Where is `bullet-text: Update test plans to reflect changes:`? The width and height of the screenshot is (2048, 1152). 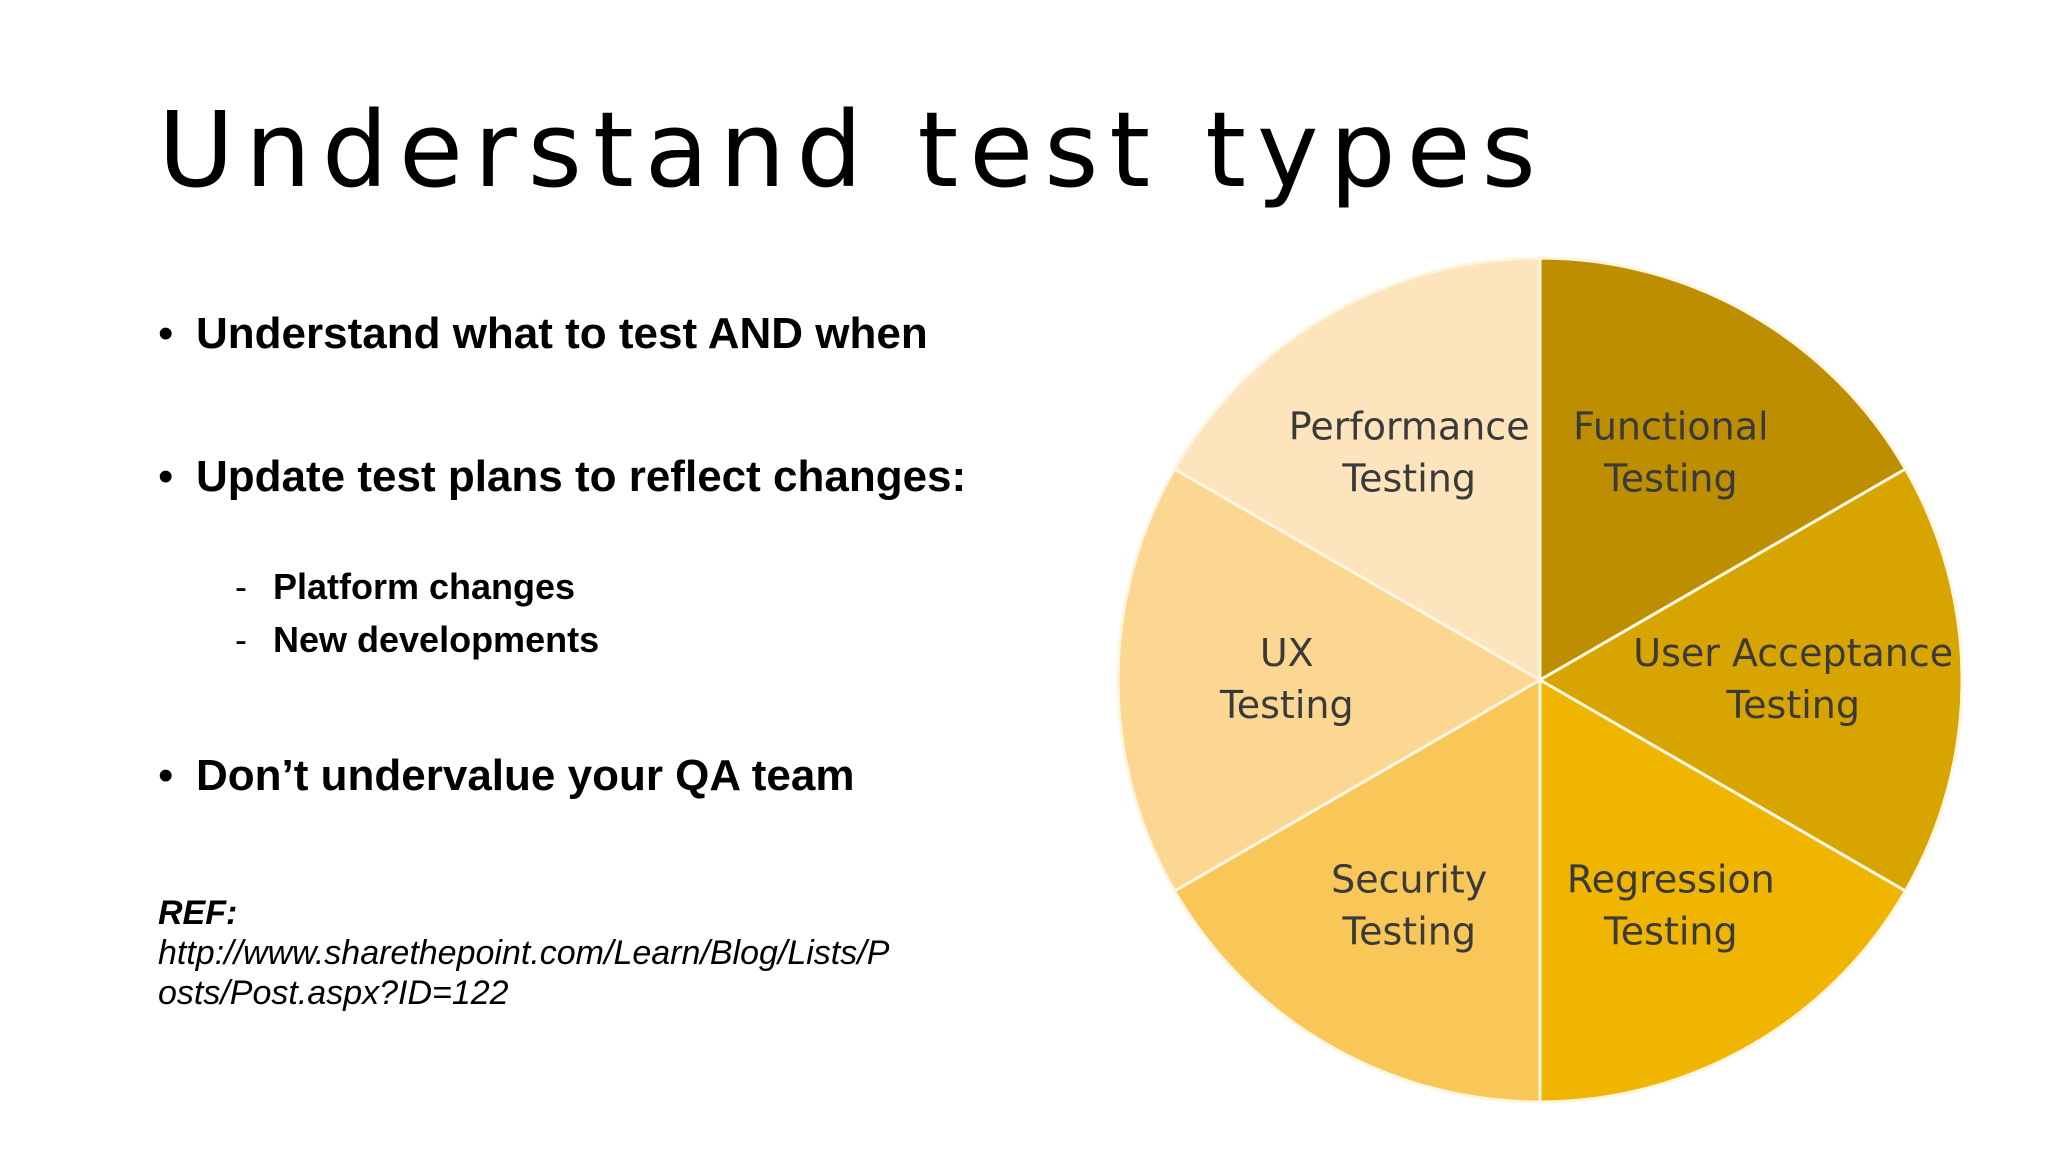 bullet-text: Update test plans to reflect changes: is located at coordinates (581, 476).